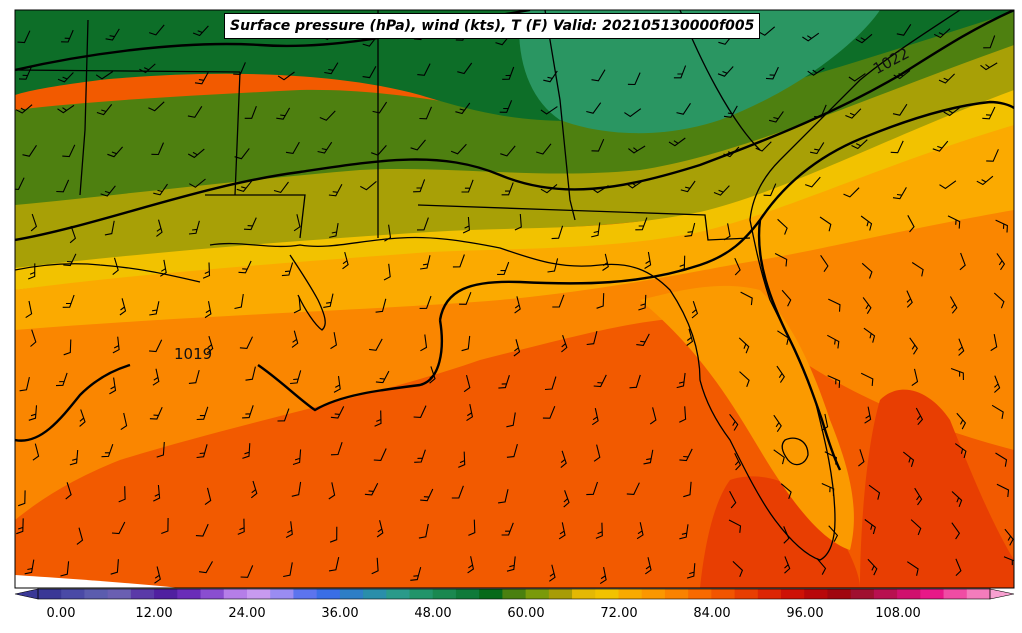 Image resolution: width=1022 pixels, height=633 pixels. What do you see at coordinates (433, 613) in the screenshot?
I see `colorbar-tick-label: 48.00` at bounding box center [433, 613].